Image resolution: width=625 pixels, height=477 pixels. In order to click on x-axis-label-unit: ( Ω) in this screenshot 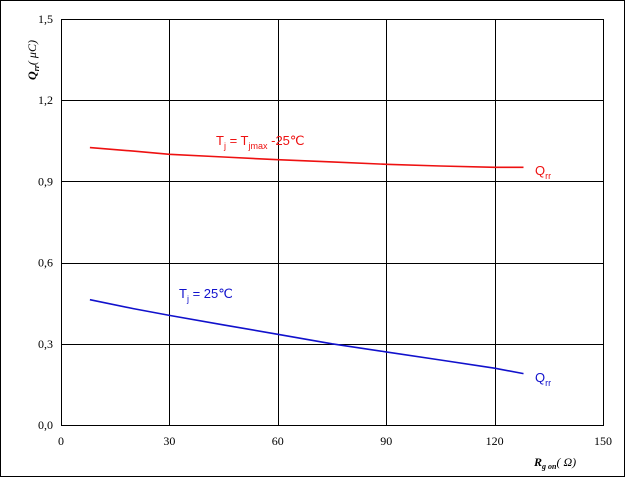, I will do `click(566, 462)`.